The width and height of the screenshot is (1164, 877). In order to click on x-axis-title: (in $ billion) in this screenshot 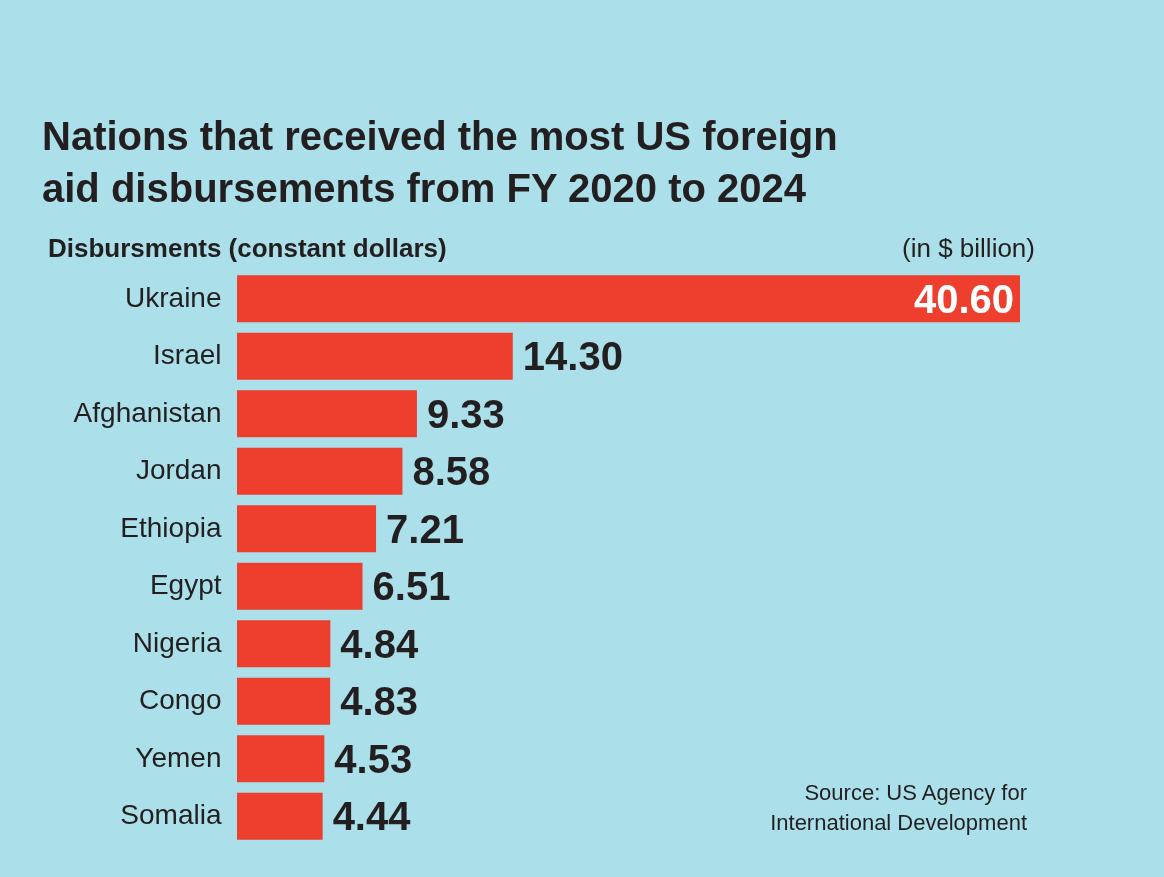, I will do `click(968, 248)`.